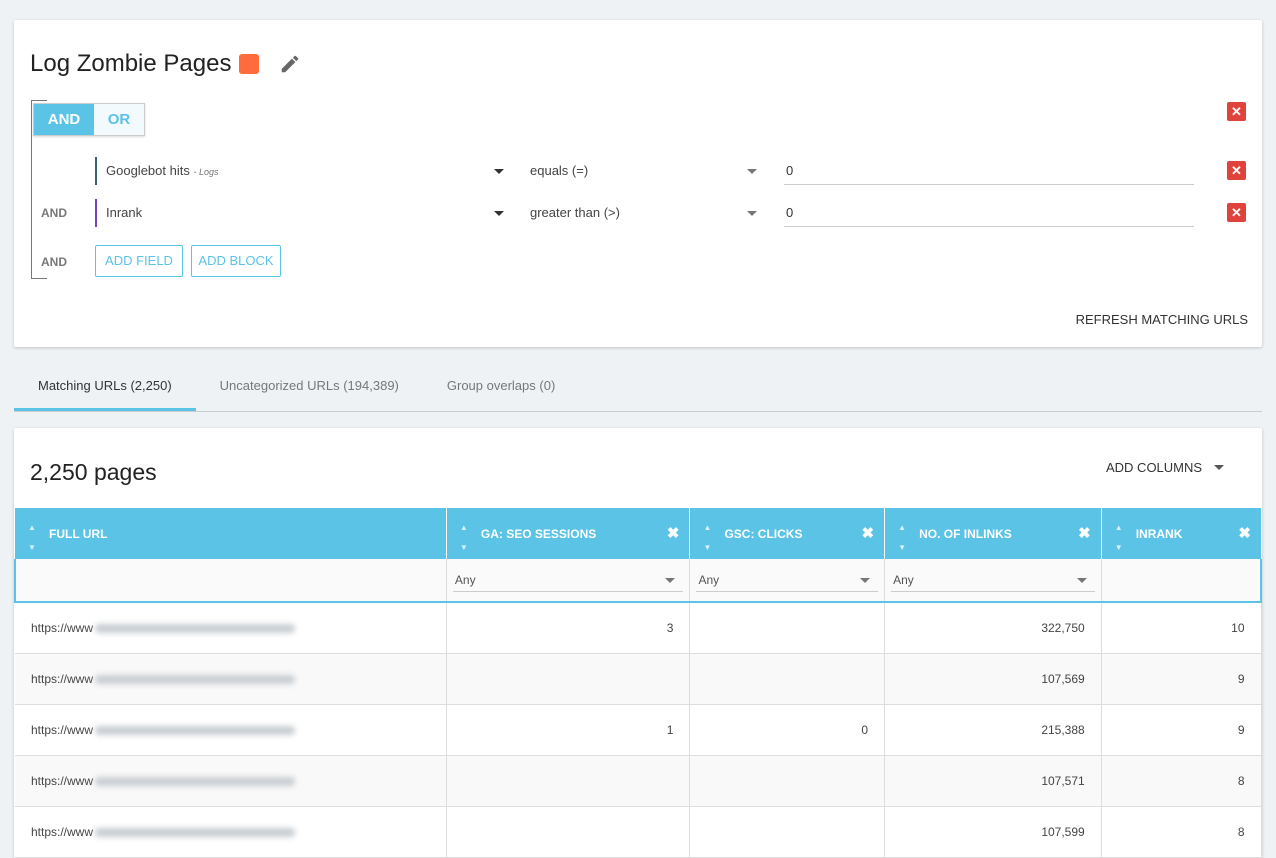  What do you see at coordinates (787, 730) in the screenshot?
I see `gsc-cell: 0` at bounding box center [787, 730].